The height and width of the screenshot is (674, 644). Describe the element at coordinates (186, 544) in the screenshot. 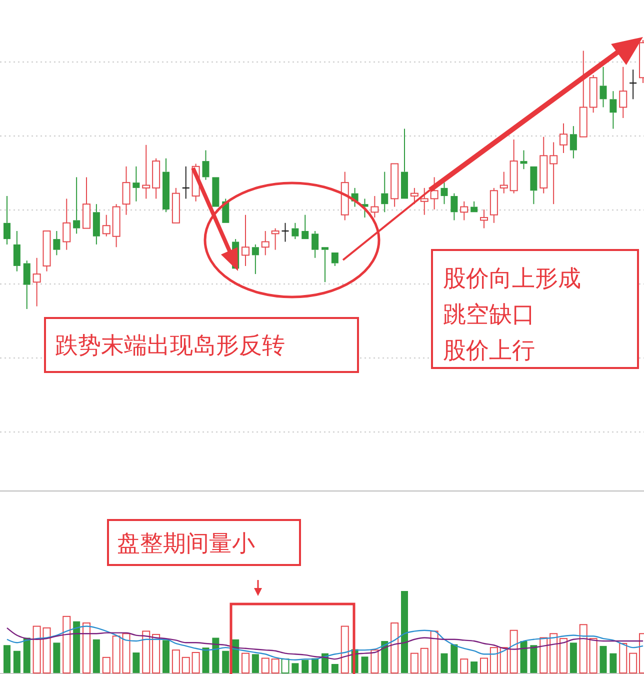

I see `text: 盘整期间量小` at that location.